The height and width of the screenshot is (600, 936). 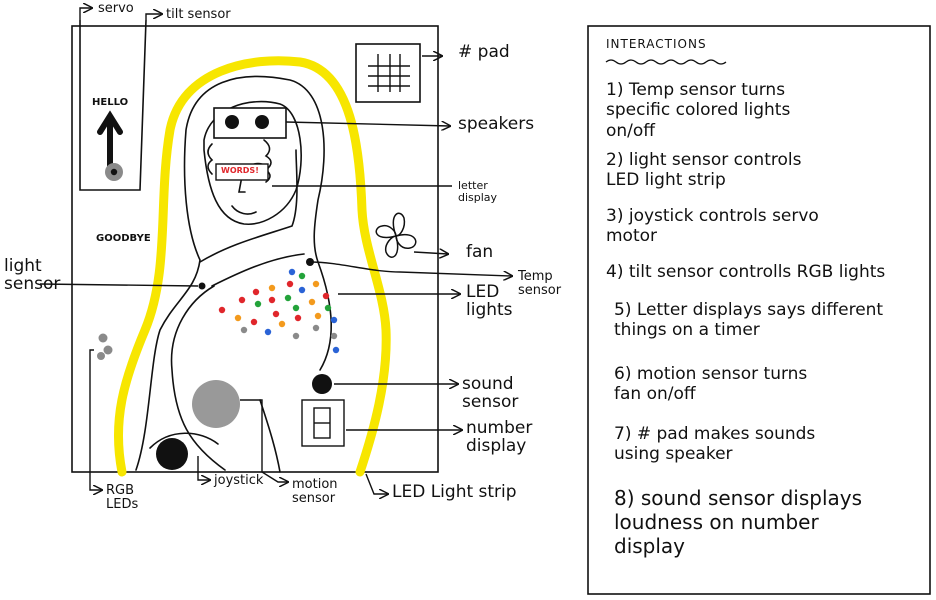 I want to click on letter-display-text: WORDS!, so click(x=240, y=170).